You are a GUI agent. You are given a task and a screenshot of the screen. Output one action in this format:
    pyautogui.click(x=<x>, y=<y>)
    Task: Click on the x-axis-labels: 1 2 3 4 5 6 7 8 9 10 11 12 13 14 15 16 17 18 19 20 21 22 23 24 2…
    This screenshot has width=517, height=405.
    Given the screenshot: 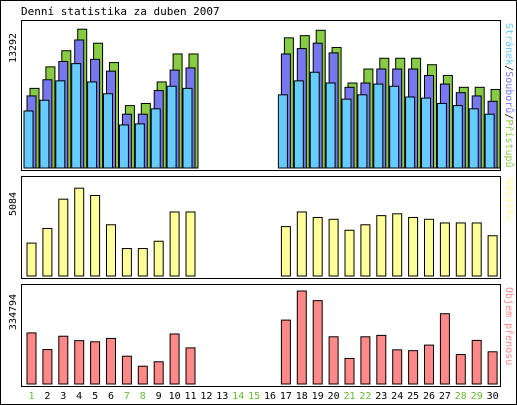 What is the action you would take?
    pyautogui.click(x=263, y=396)
    